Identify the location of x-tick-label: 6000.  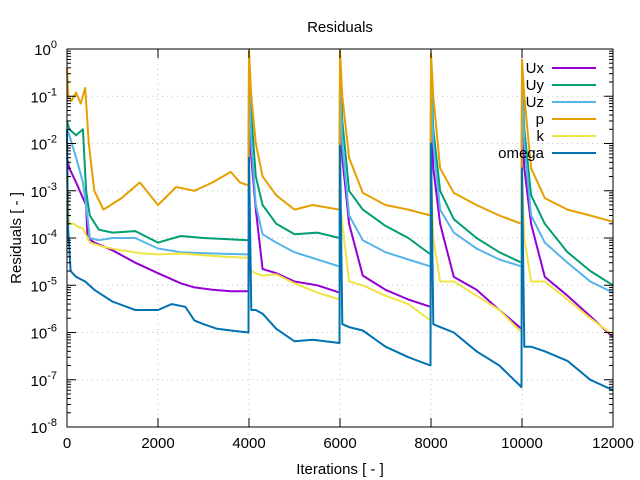
(339, 443).